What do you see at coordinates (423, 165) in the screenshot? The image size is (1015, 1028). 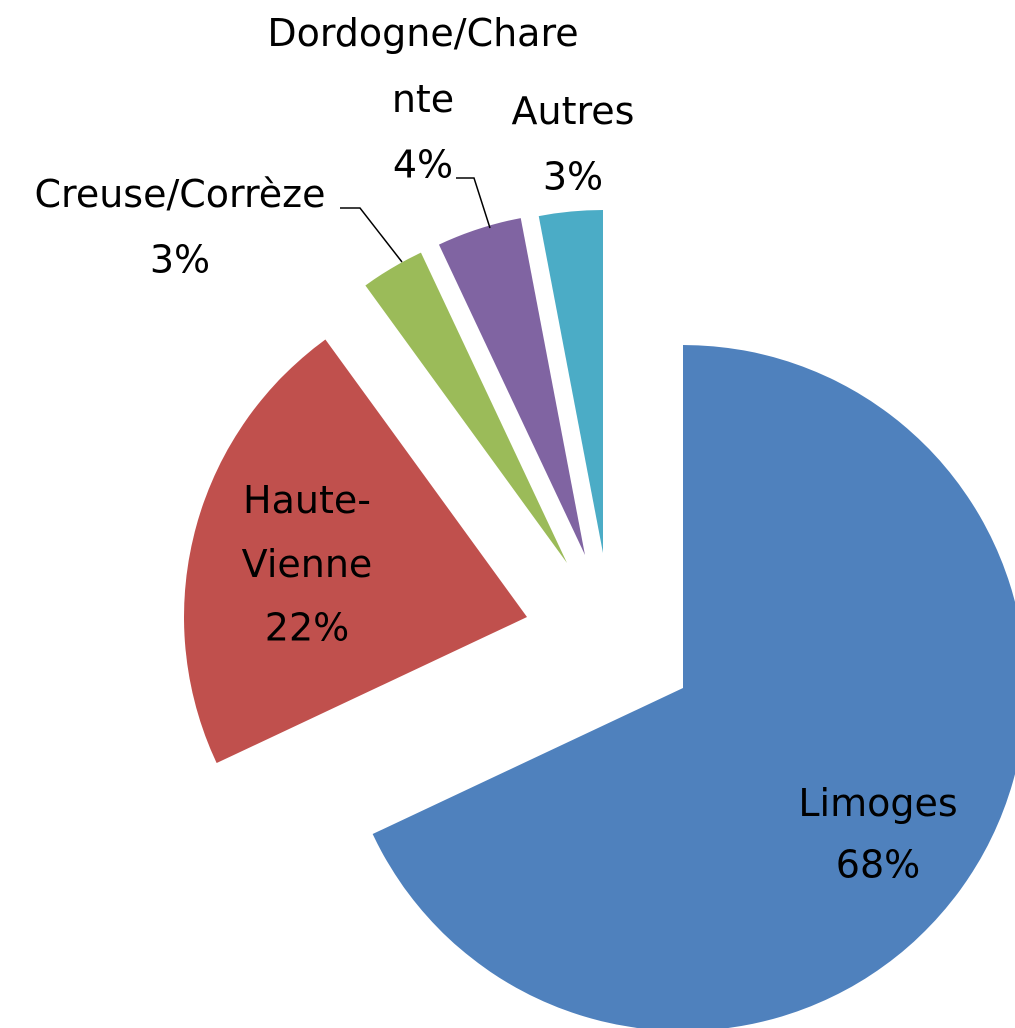 I see `value-label: 4%` at bounding box center [423, 165].